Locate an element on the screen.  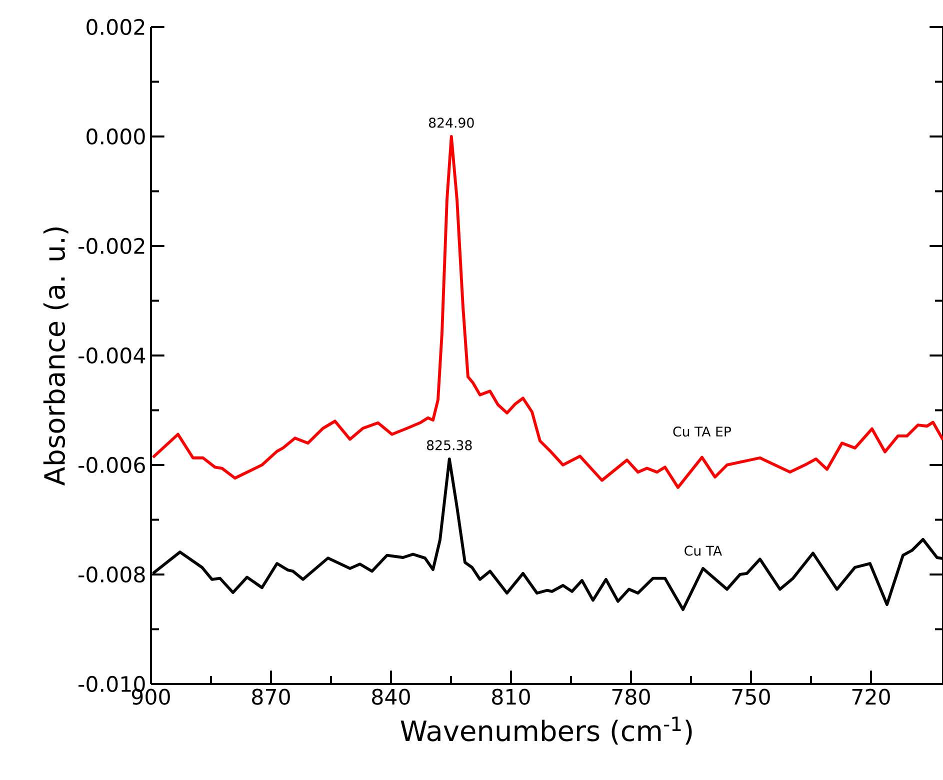
x-tick-label: 870 is located at coordinates (271, 696).